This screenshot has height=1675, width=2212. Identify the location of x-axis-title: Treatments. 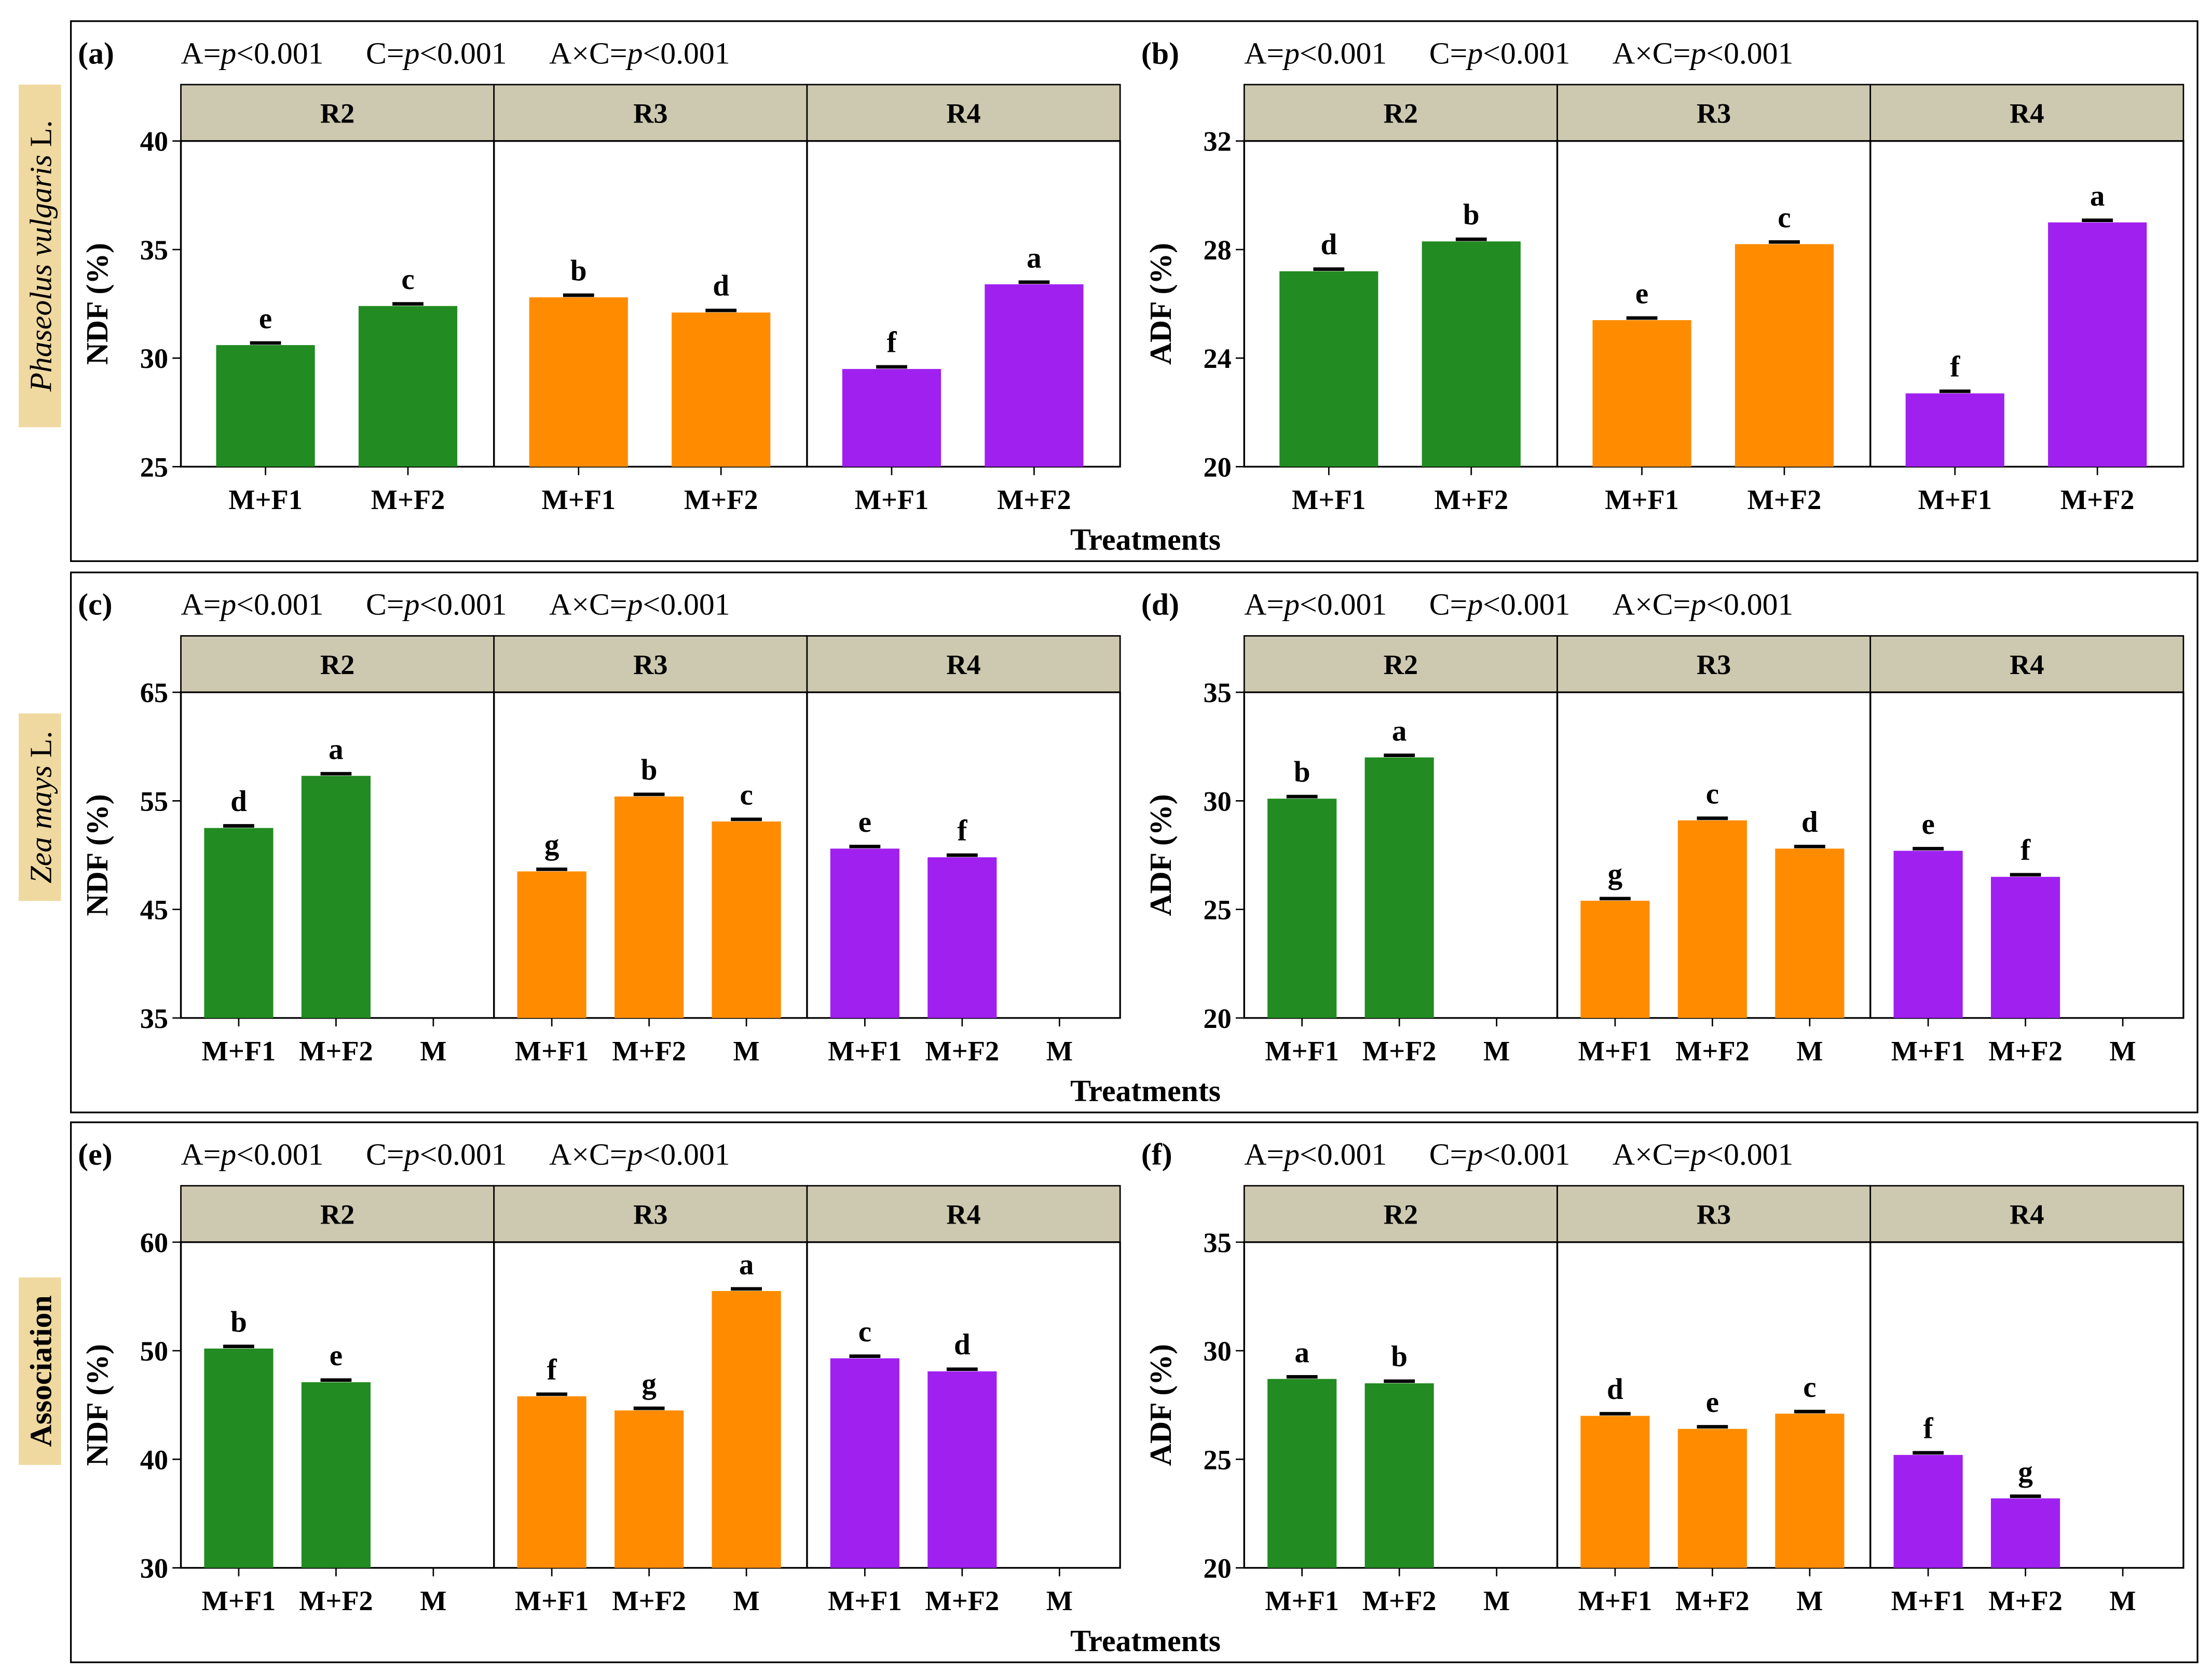
(1145, 540).